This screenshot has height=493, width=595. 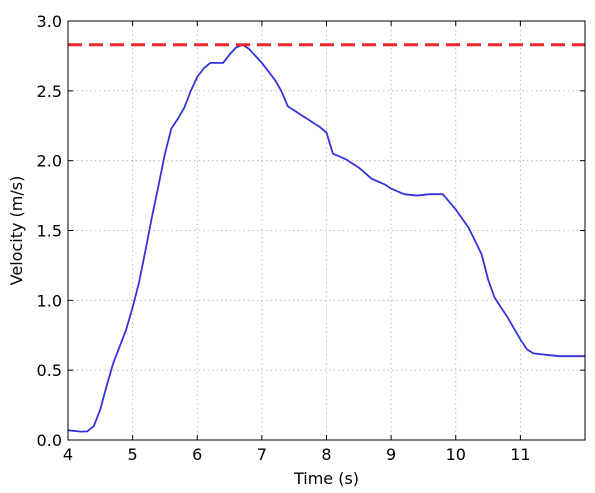 I want to click on y-tick-label: 0.5, so click(x=49, y=370).